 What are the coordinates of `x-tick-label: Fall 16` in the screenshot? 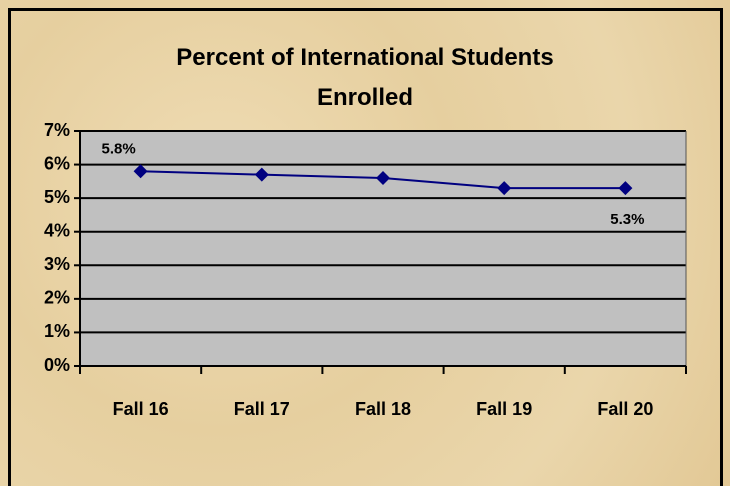 It's located at (141, 409).